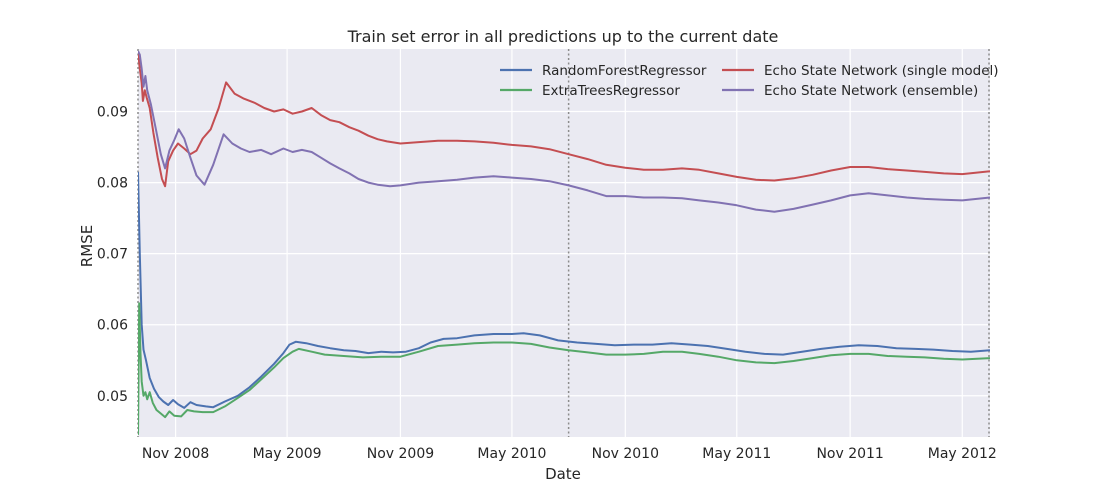 The width and height of the screenshot is (1100, 500). I want to click on y-axis-title: RMSE, so click(87, 246).